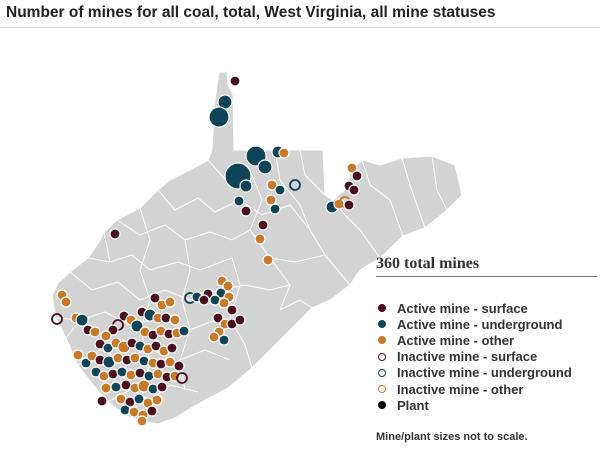 This screenshot has height=450, width=600. What do you see at coordinates (300, 27) in the screenshot?
I see `title-divider` at bounding box center [300, 27].